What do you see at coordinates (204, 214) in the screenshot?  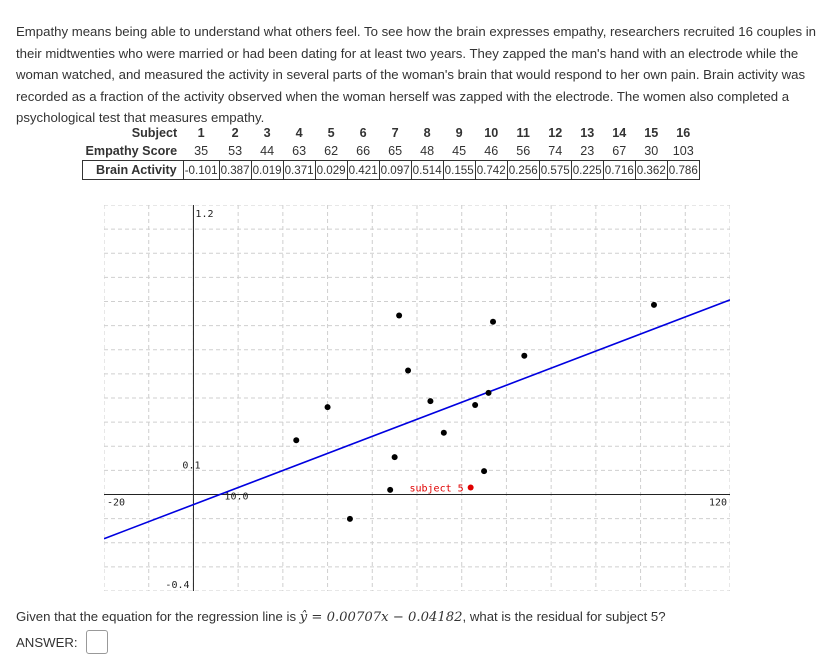 I see `y-tick-label-top: 1.2` at bounding box center [204, 214].